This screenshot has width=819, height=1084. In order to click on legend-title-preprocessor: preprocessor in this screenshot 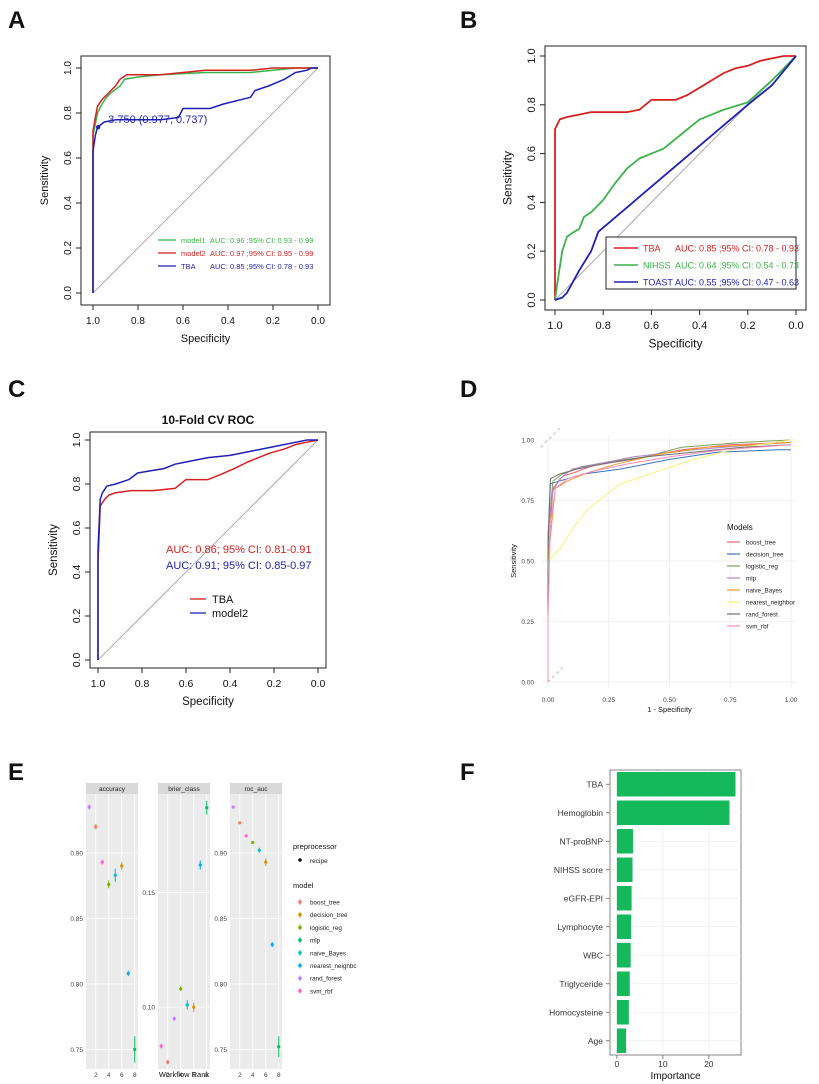, I will do `click(315, 846)`.